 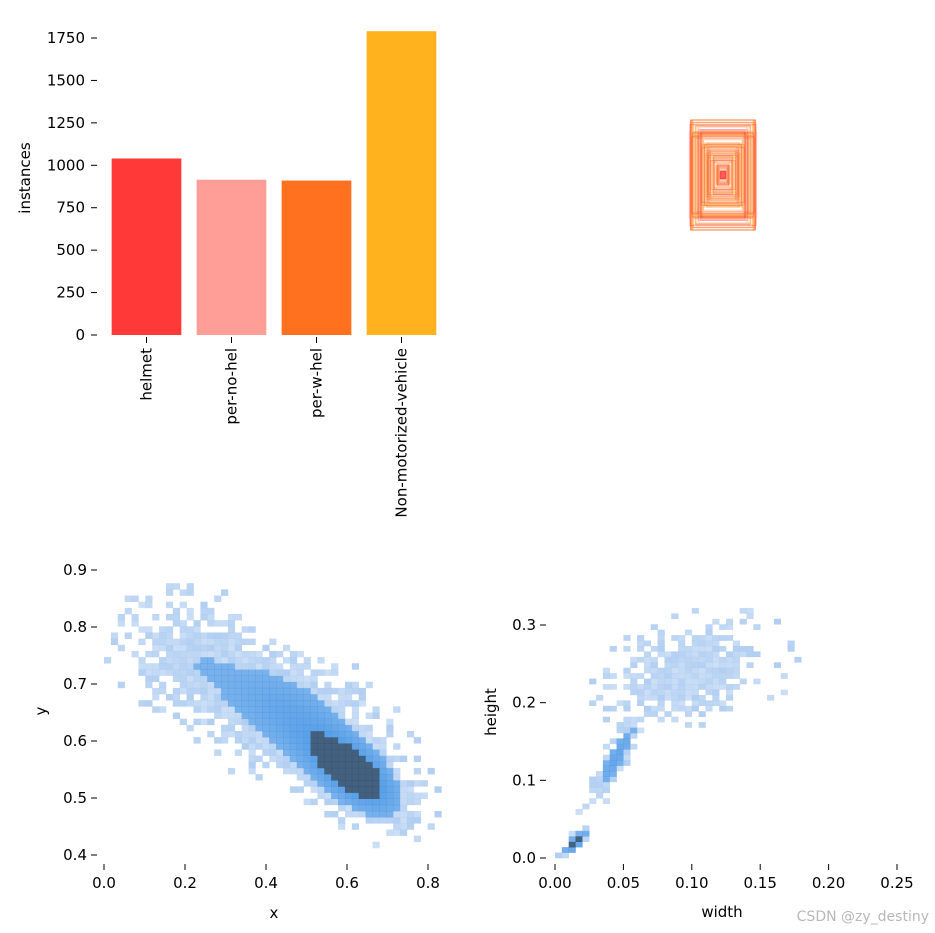 I want to click on box-outline, so click(x=723, y=175).